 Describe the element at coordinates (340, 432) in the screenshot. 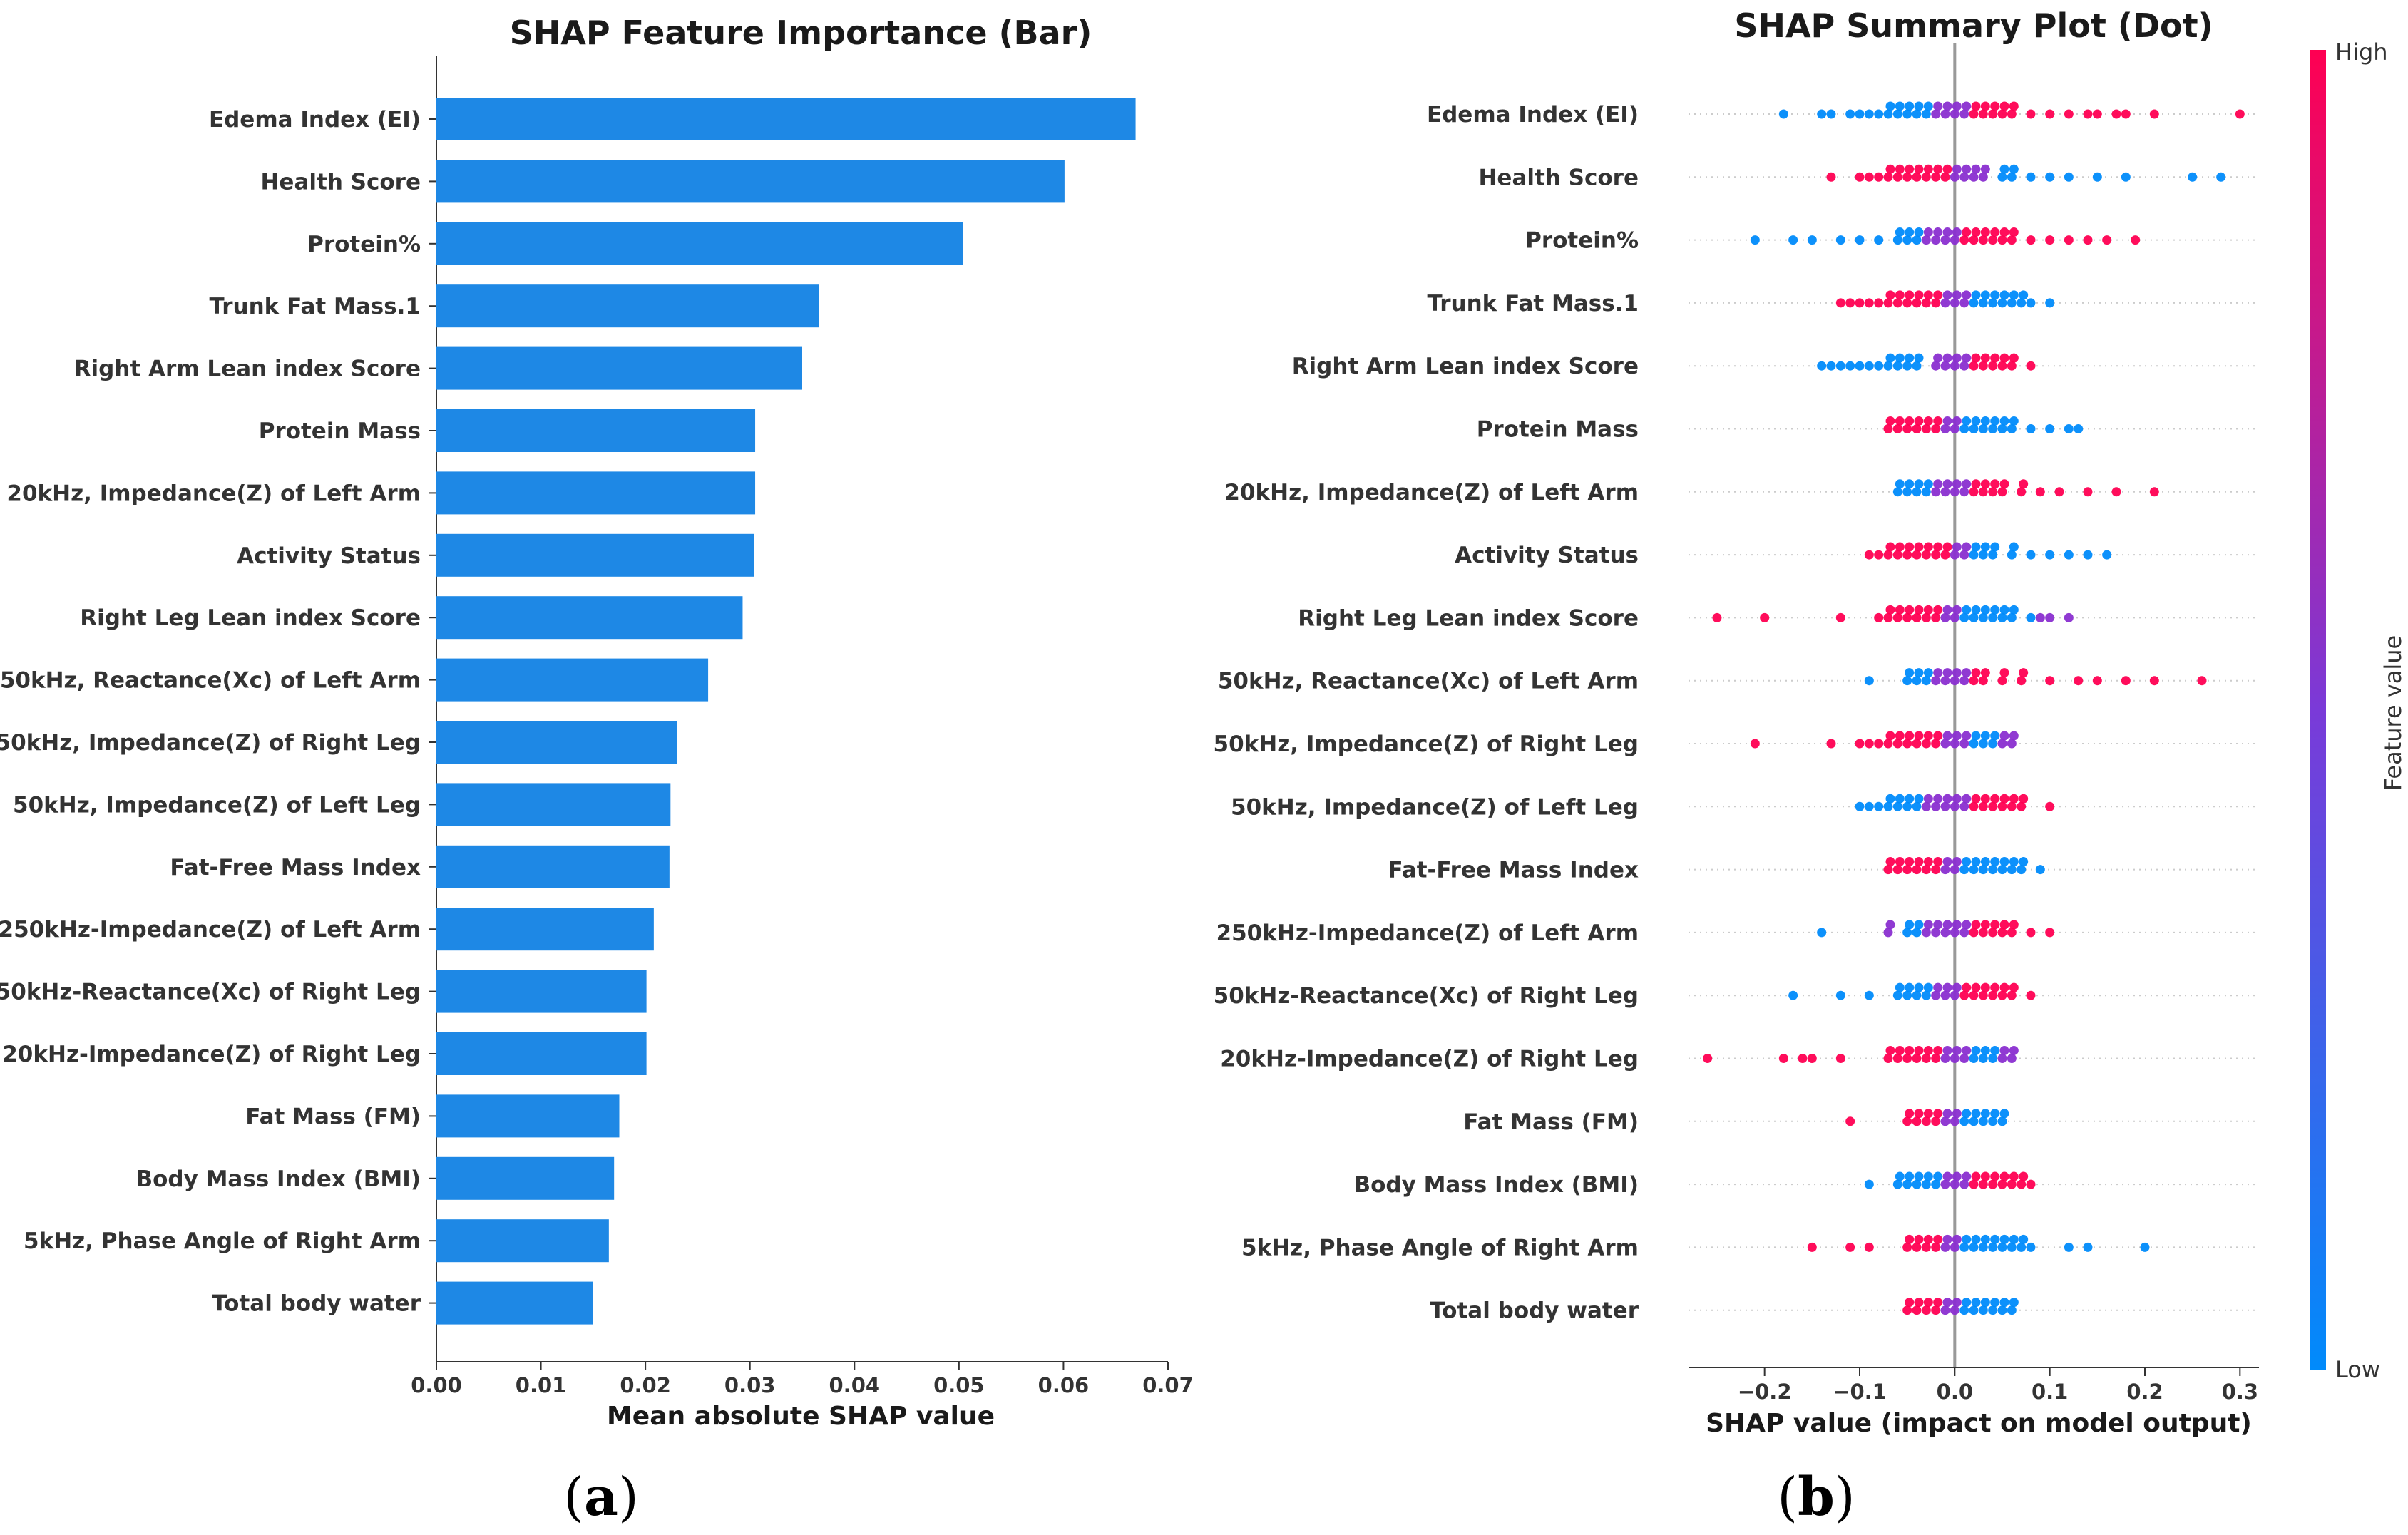

I see `bar-label-protein-mass: Protein Mass` at that location.